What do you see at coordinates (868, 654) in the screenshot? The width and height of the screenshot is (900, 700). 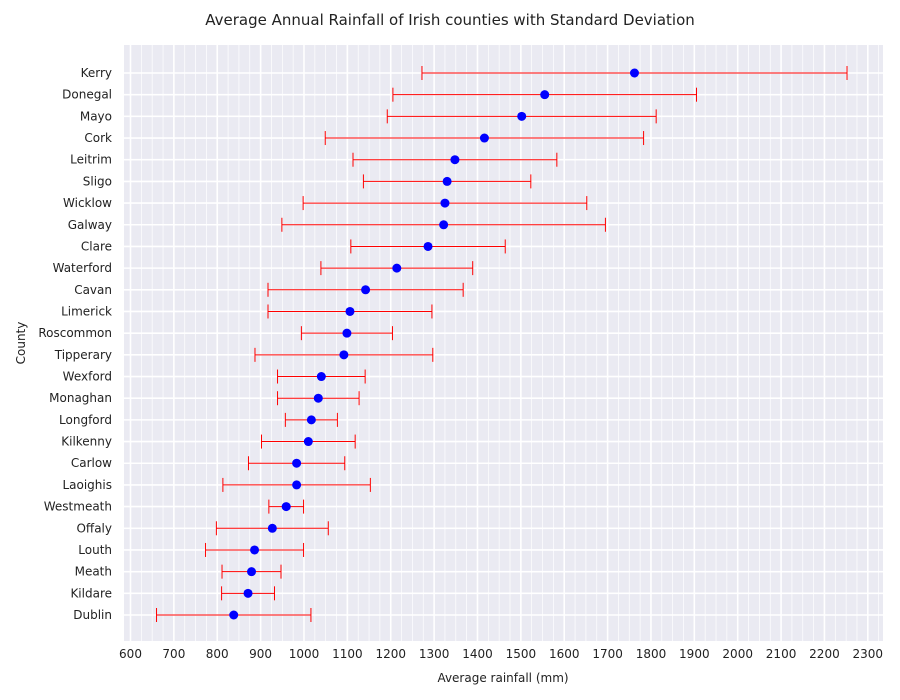 I see `x-tick-label: 2300` at bounding box center [868, 654].